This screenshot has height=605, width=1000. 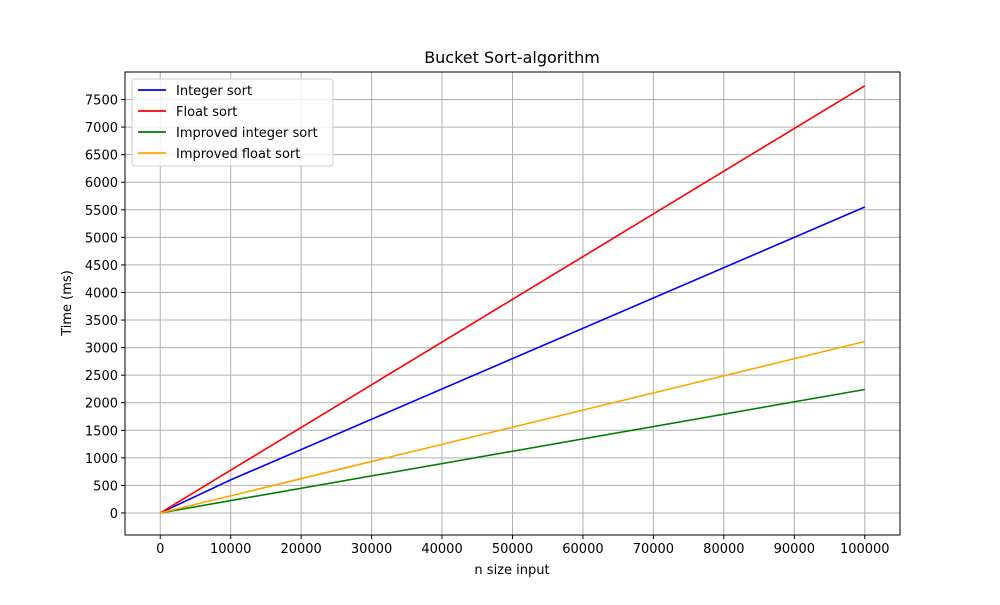 I want to click on x-tick-label: 30000, so click(x=371, y=549).